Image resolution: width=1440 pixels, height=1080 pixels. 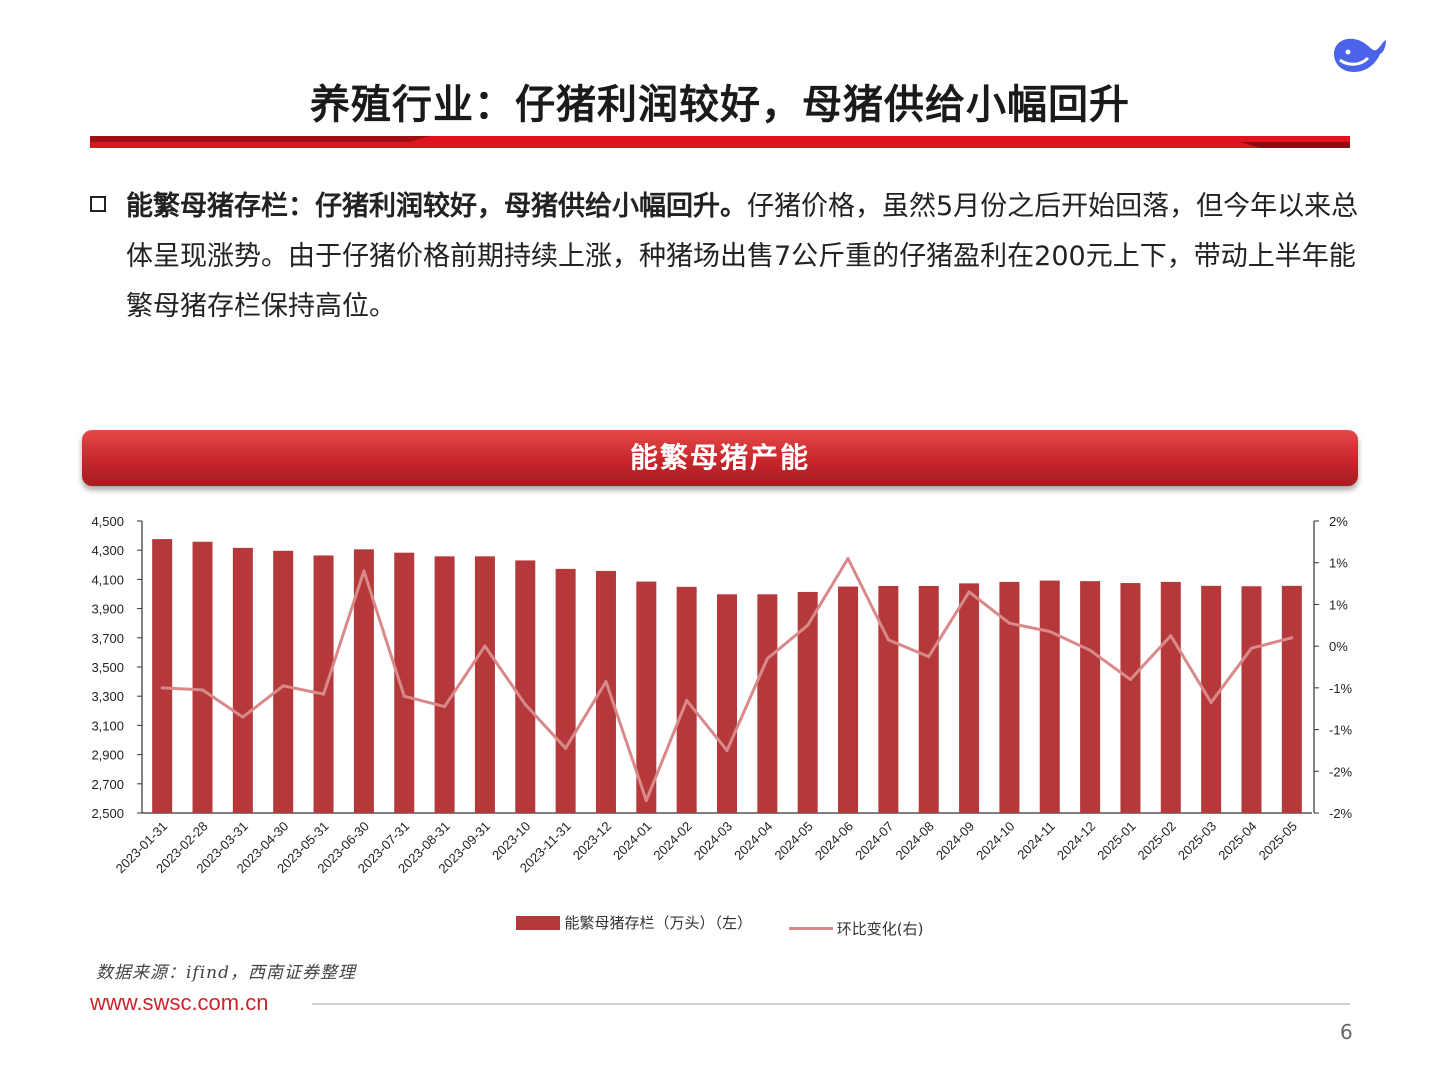 I want to click on x-tick-label: 2024-06, so click(x=834, y=841).